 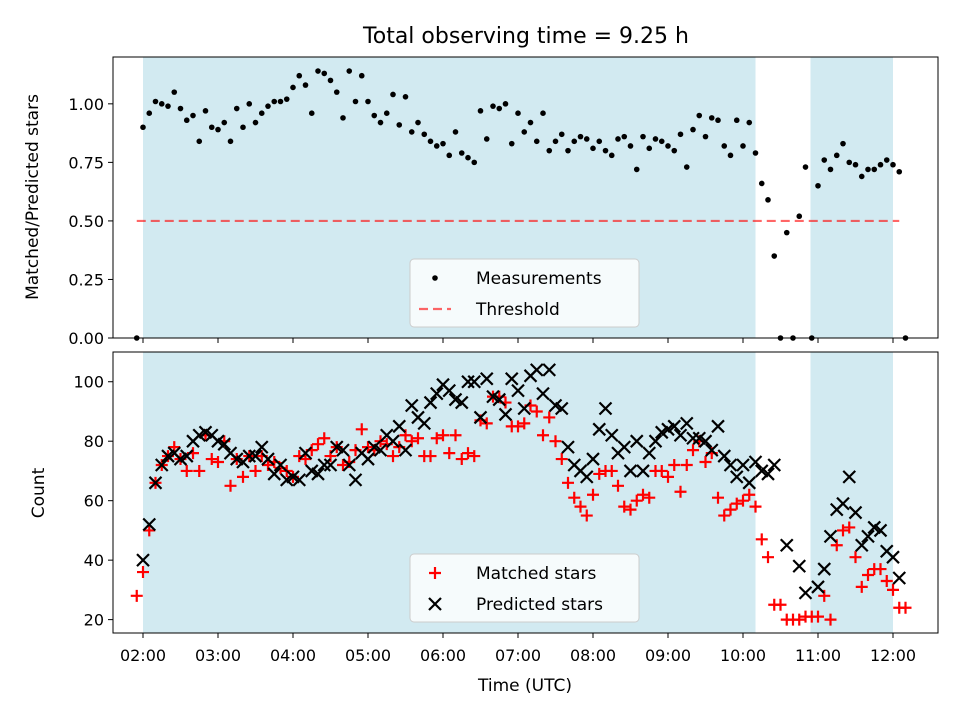 What do you see at coordinates (743, 655) in the screenshot?
I see `x-tick-label: 10:00` at bounding box center [743, 655].